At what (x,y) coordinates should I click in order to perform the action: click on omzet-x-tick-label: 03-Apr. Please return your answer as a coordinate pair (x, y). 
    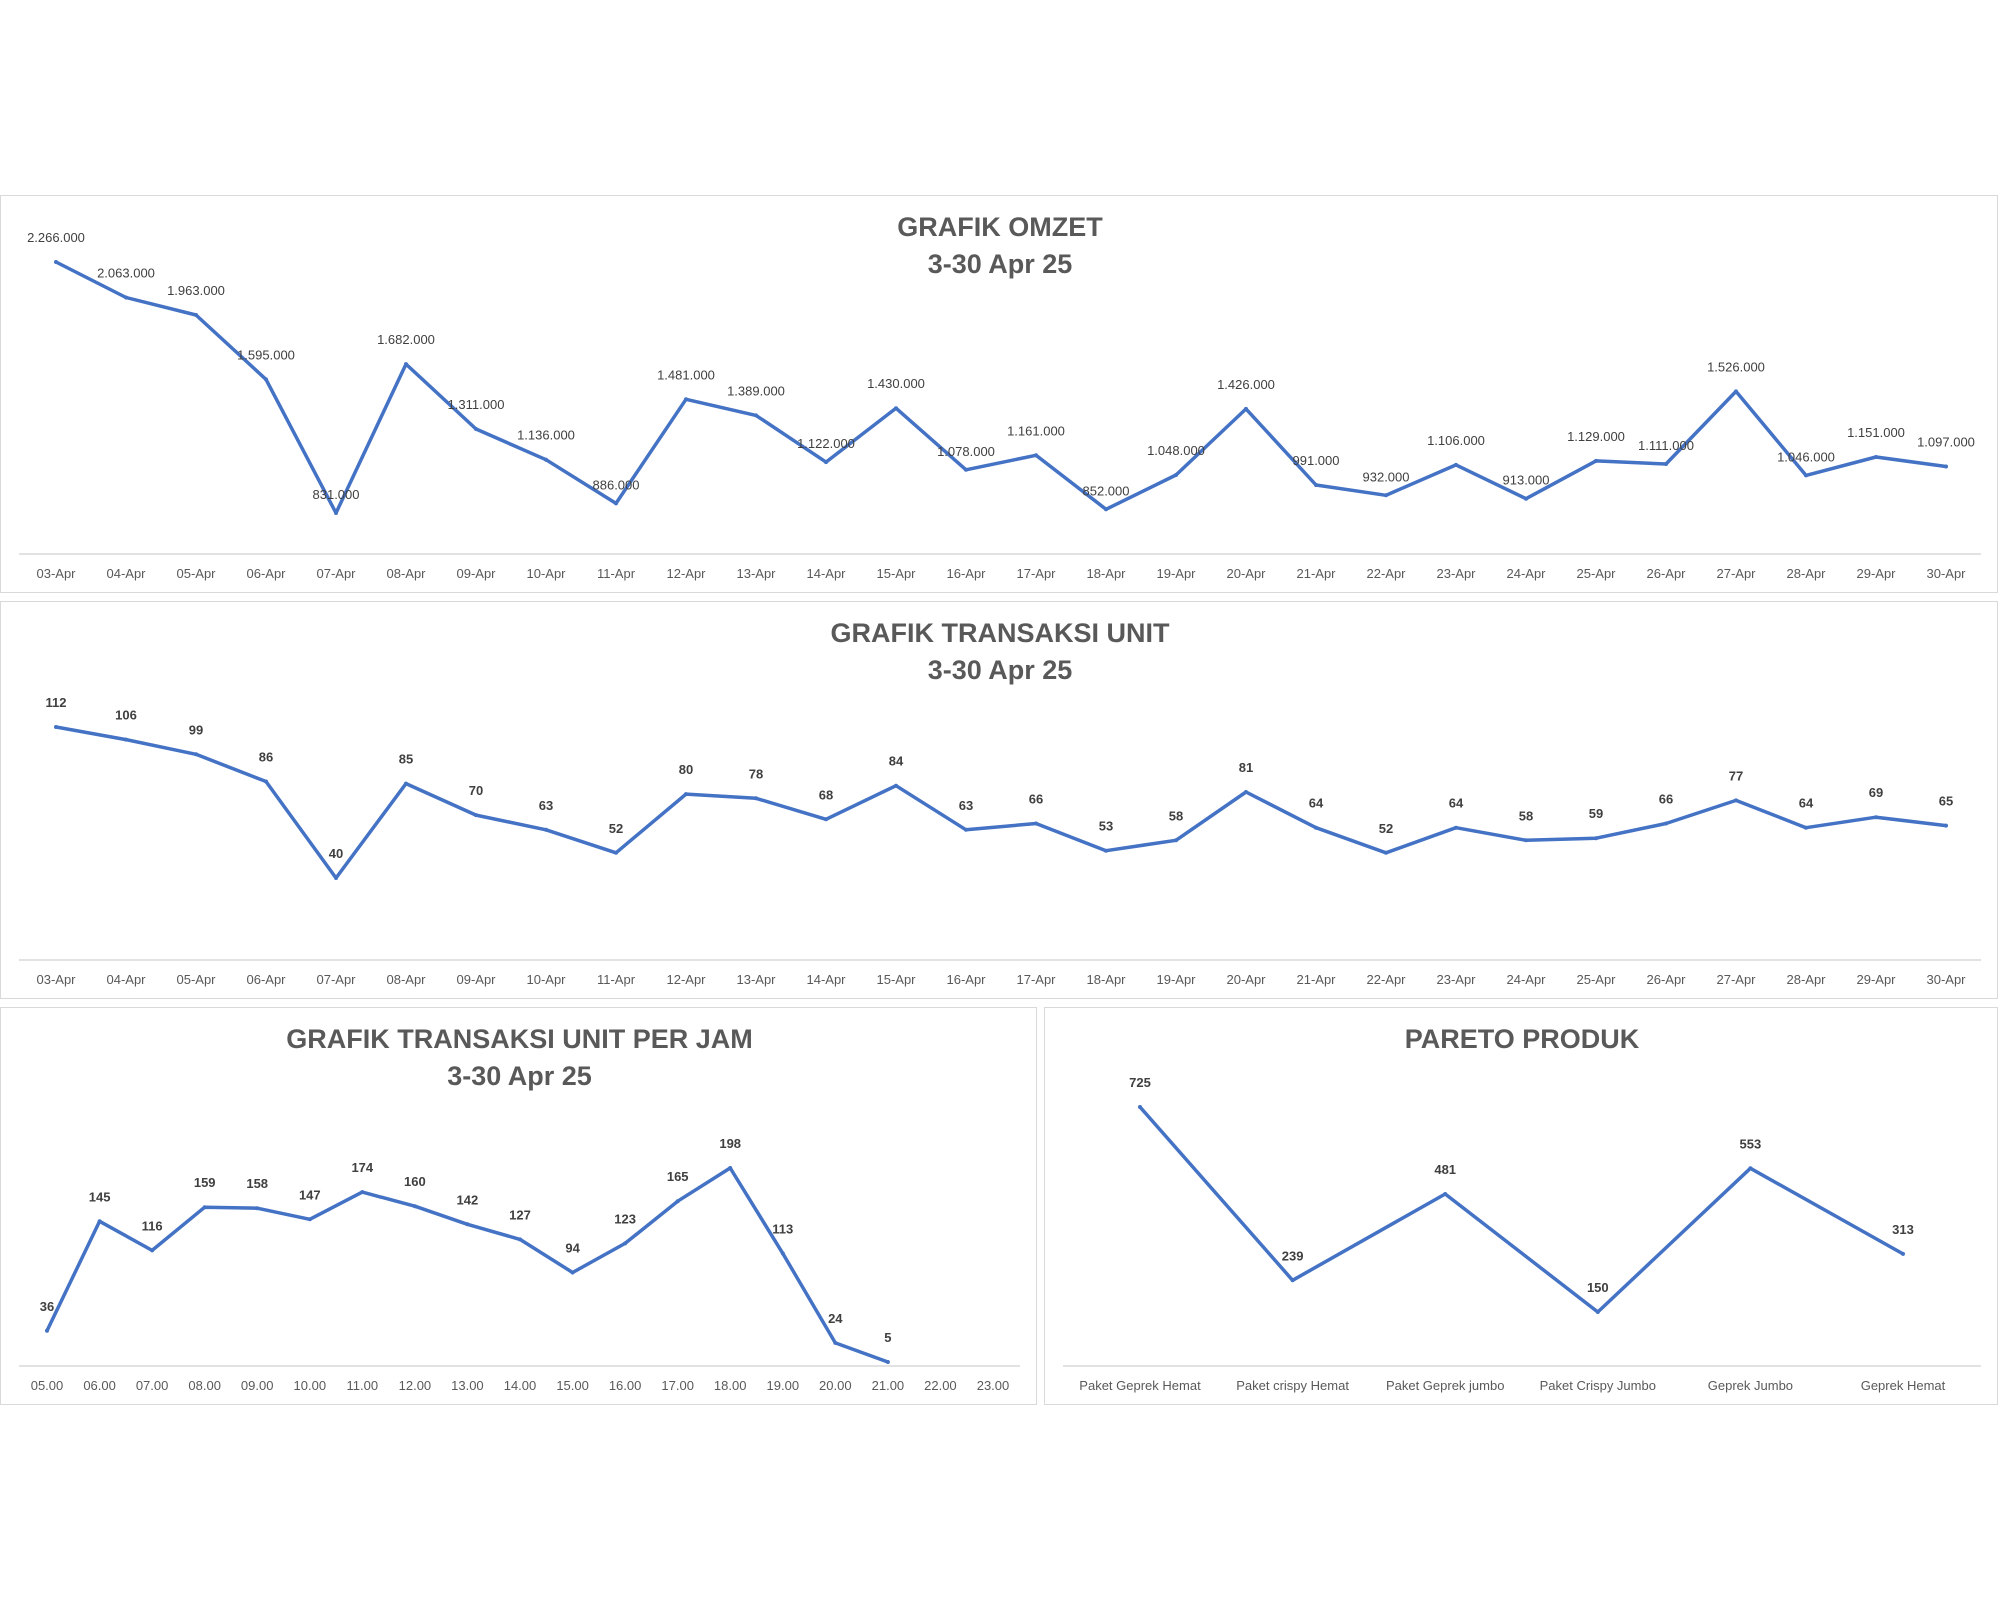
    Looking at the image, I should click on (56, 573).